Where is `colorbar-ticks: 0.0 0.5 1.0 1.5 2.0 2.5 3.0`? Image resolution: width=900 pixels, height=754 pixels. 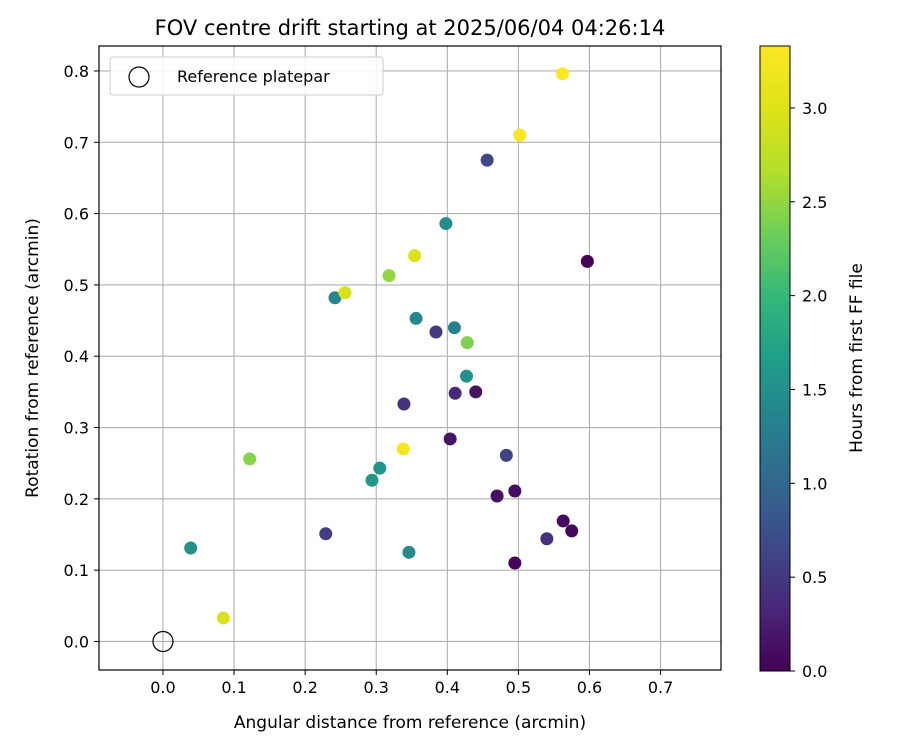 colorbar-ticks: 0.0 0.5 1.0 1.5 2.0 2.5 3.0 is located at coordinates (808, 390).